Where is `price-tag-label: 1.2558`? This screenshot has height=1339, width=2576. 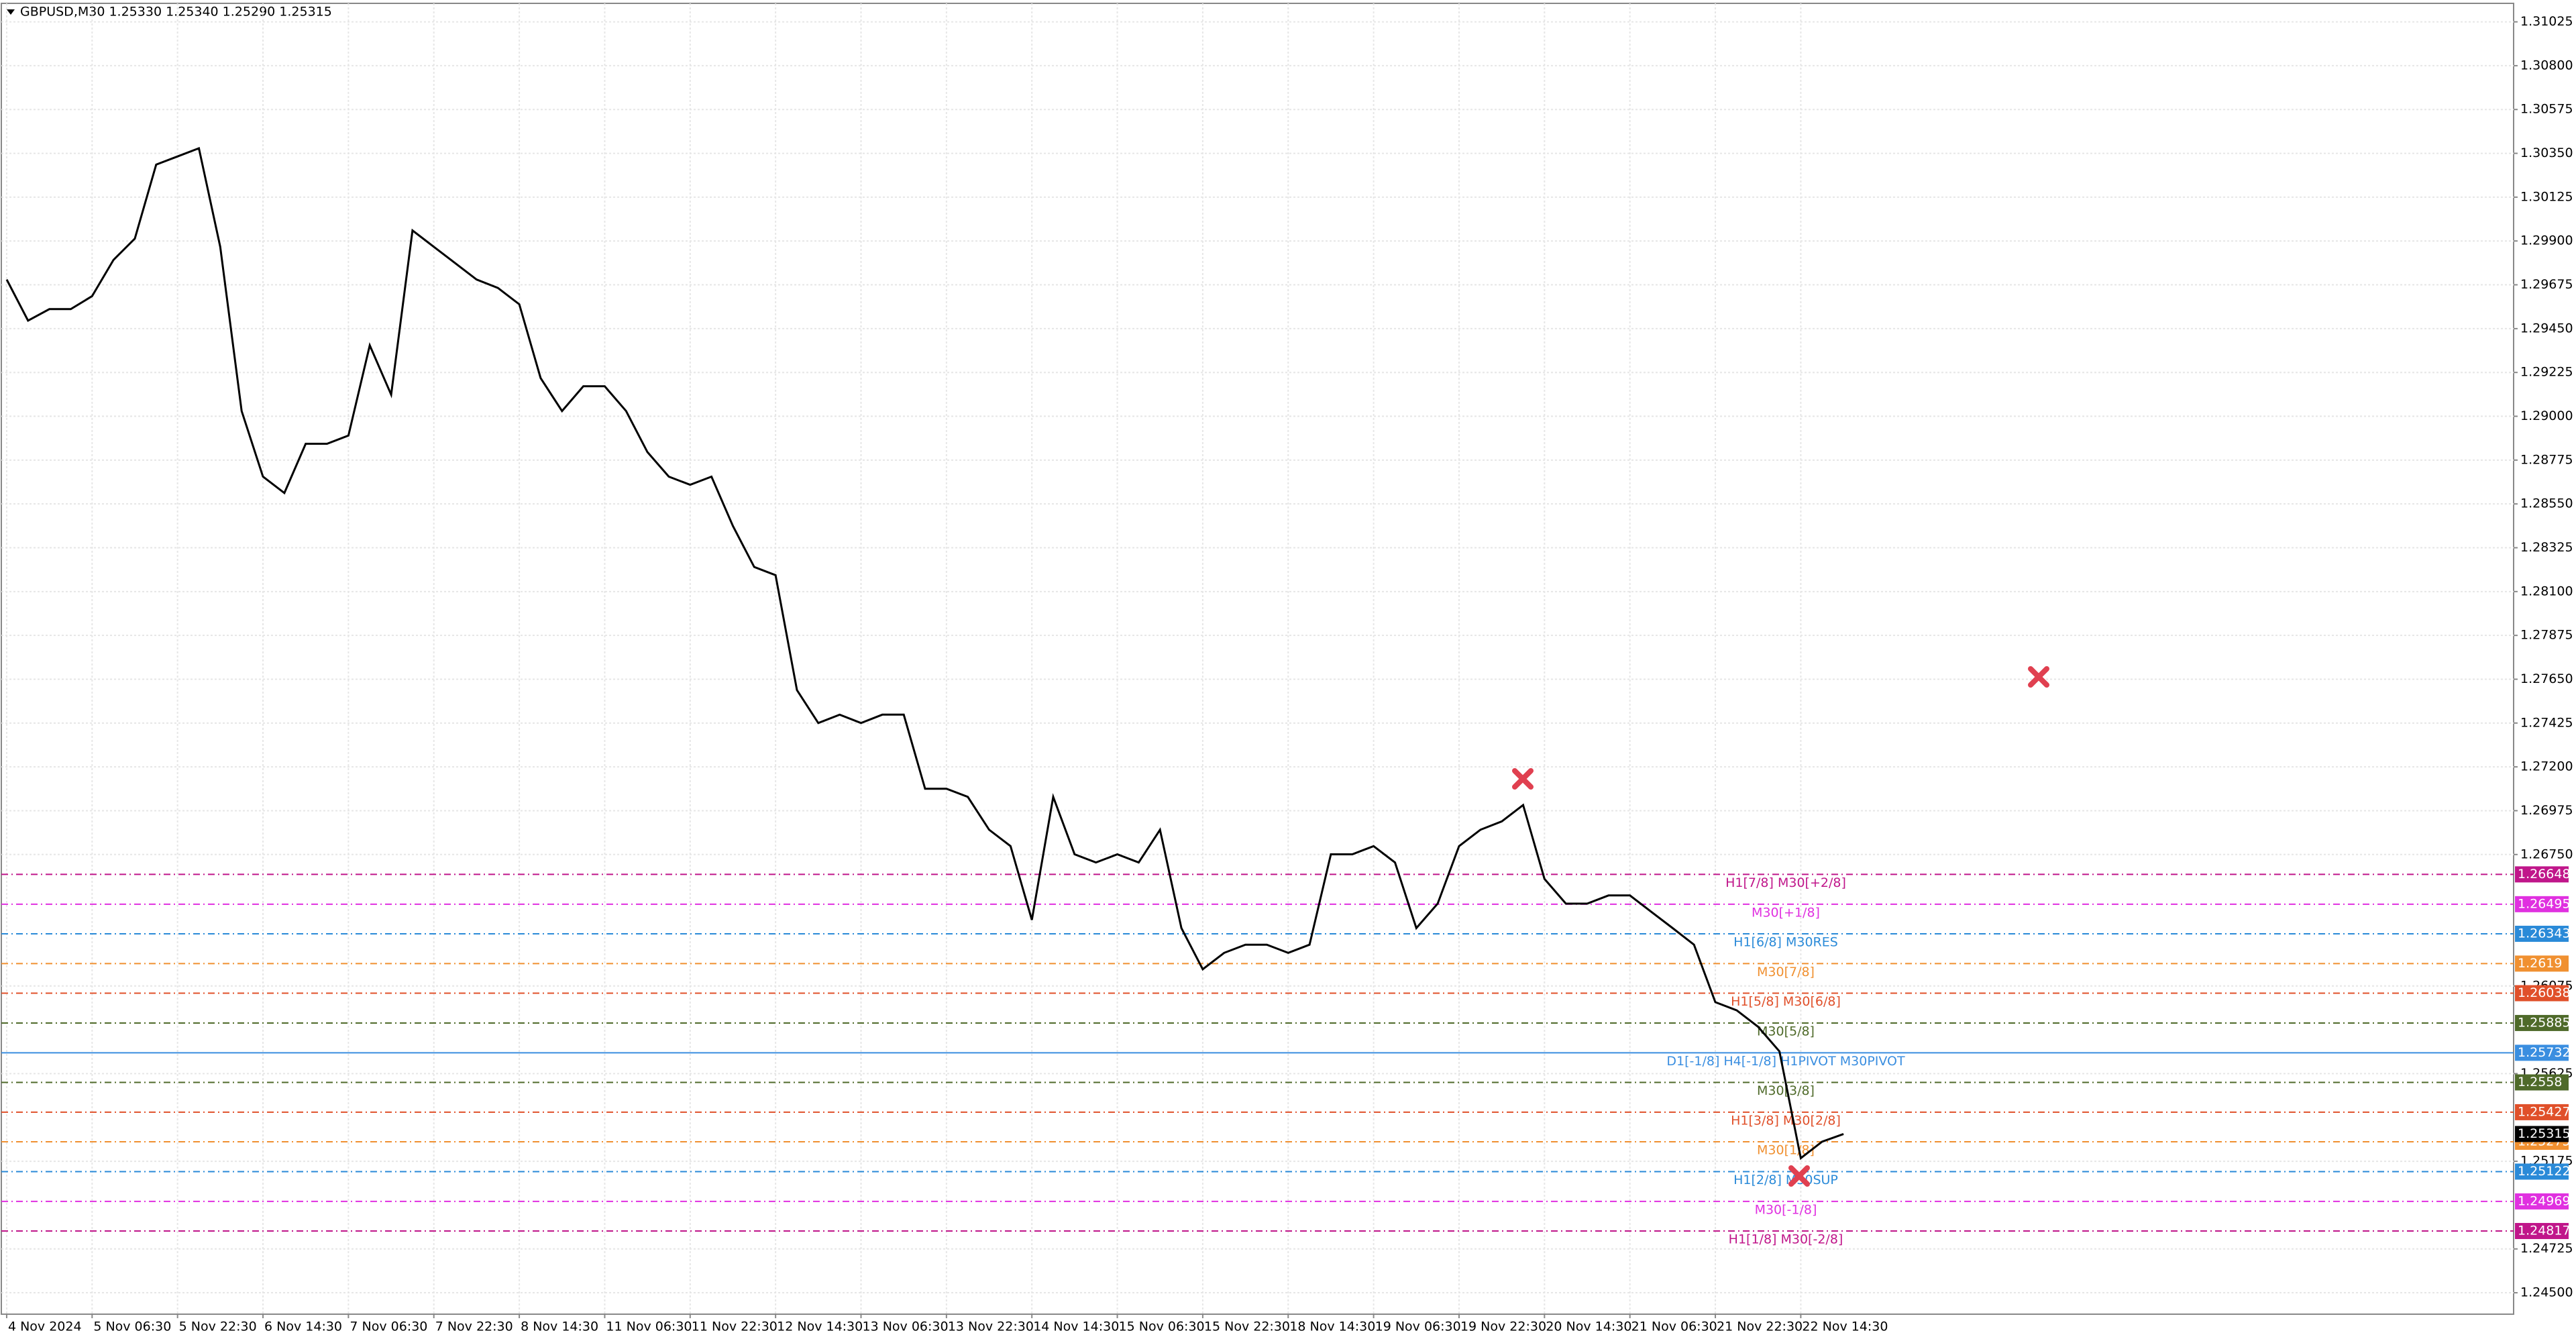
price-tag-label: 1.2558 is located at coordinates (2540, 1082).